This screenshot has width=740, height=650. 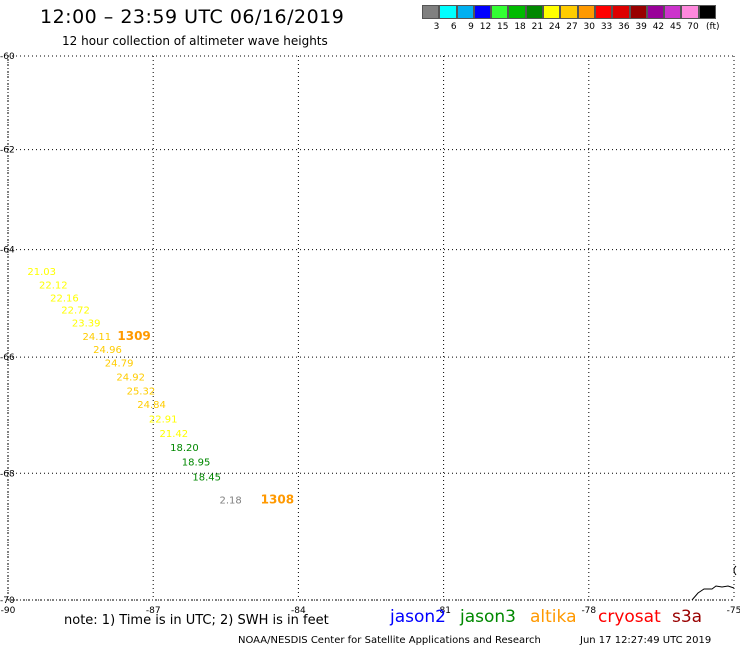 I want to click on scale-label: 6, so click(x=453, y=27).